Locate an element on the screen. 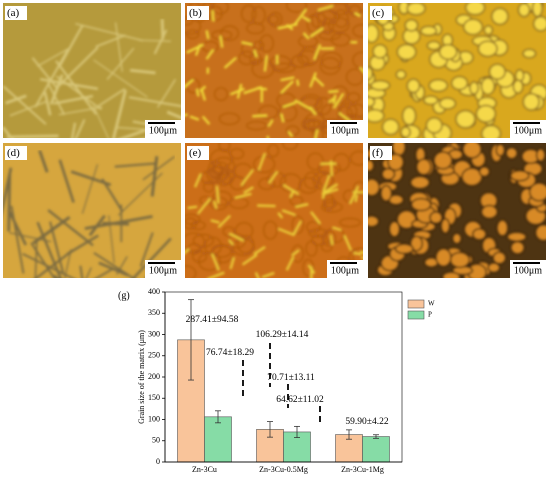  y-tick-label: 300 is located at coordinates (154, 333).